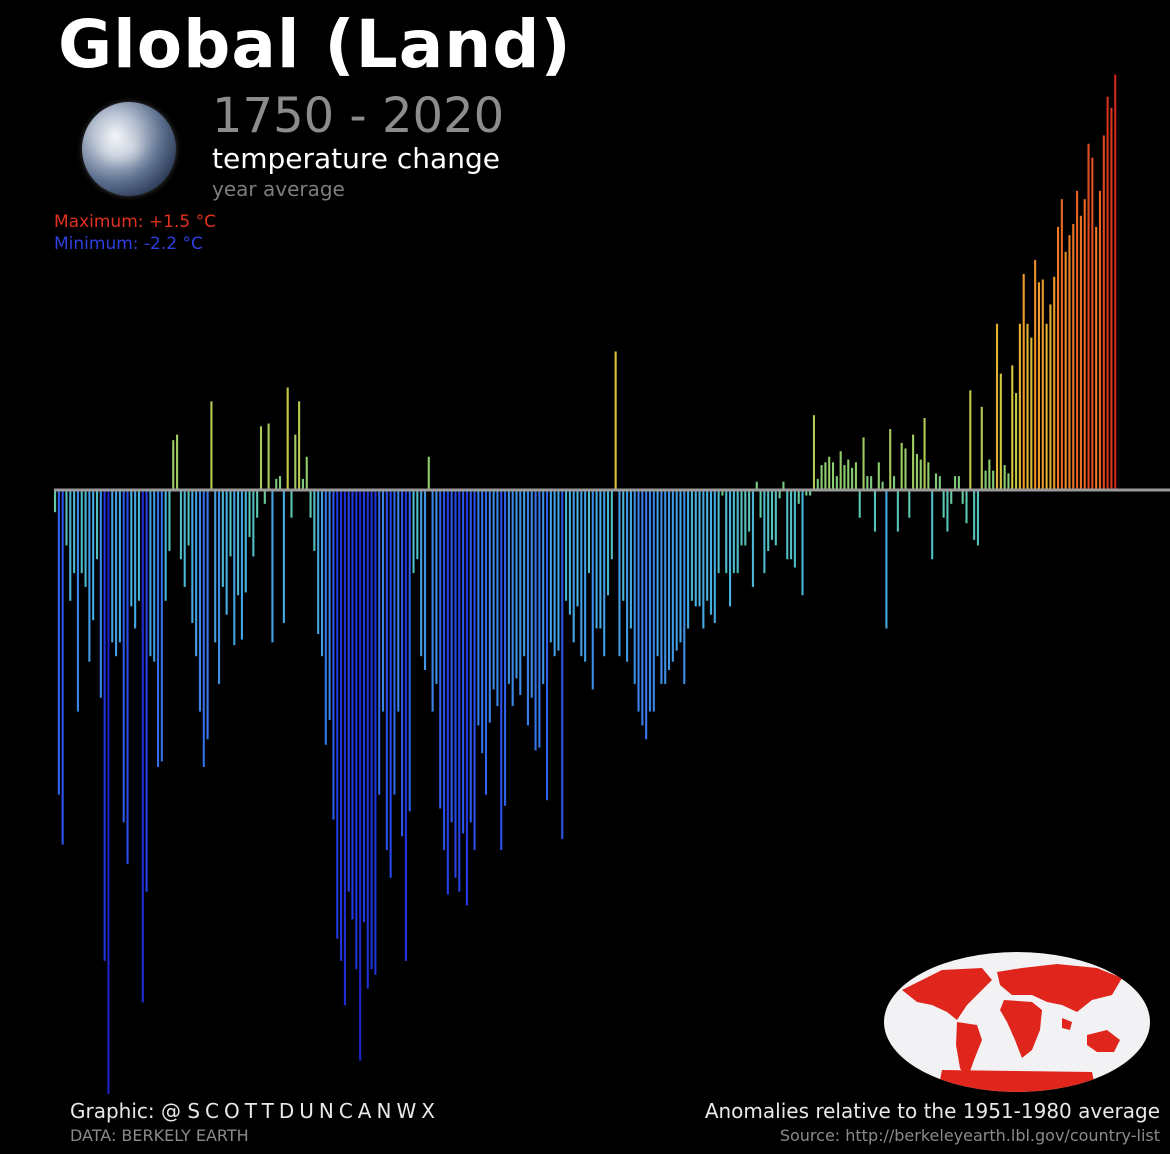 The width and height of the screenshot is (1170, 1154). What do you see at coordinates (128, 244) in the screenshot?
I see `minimum-label: Minimum: -2.2 °C` at bounding box center [128, 244].